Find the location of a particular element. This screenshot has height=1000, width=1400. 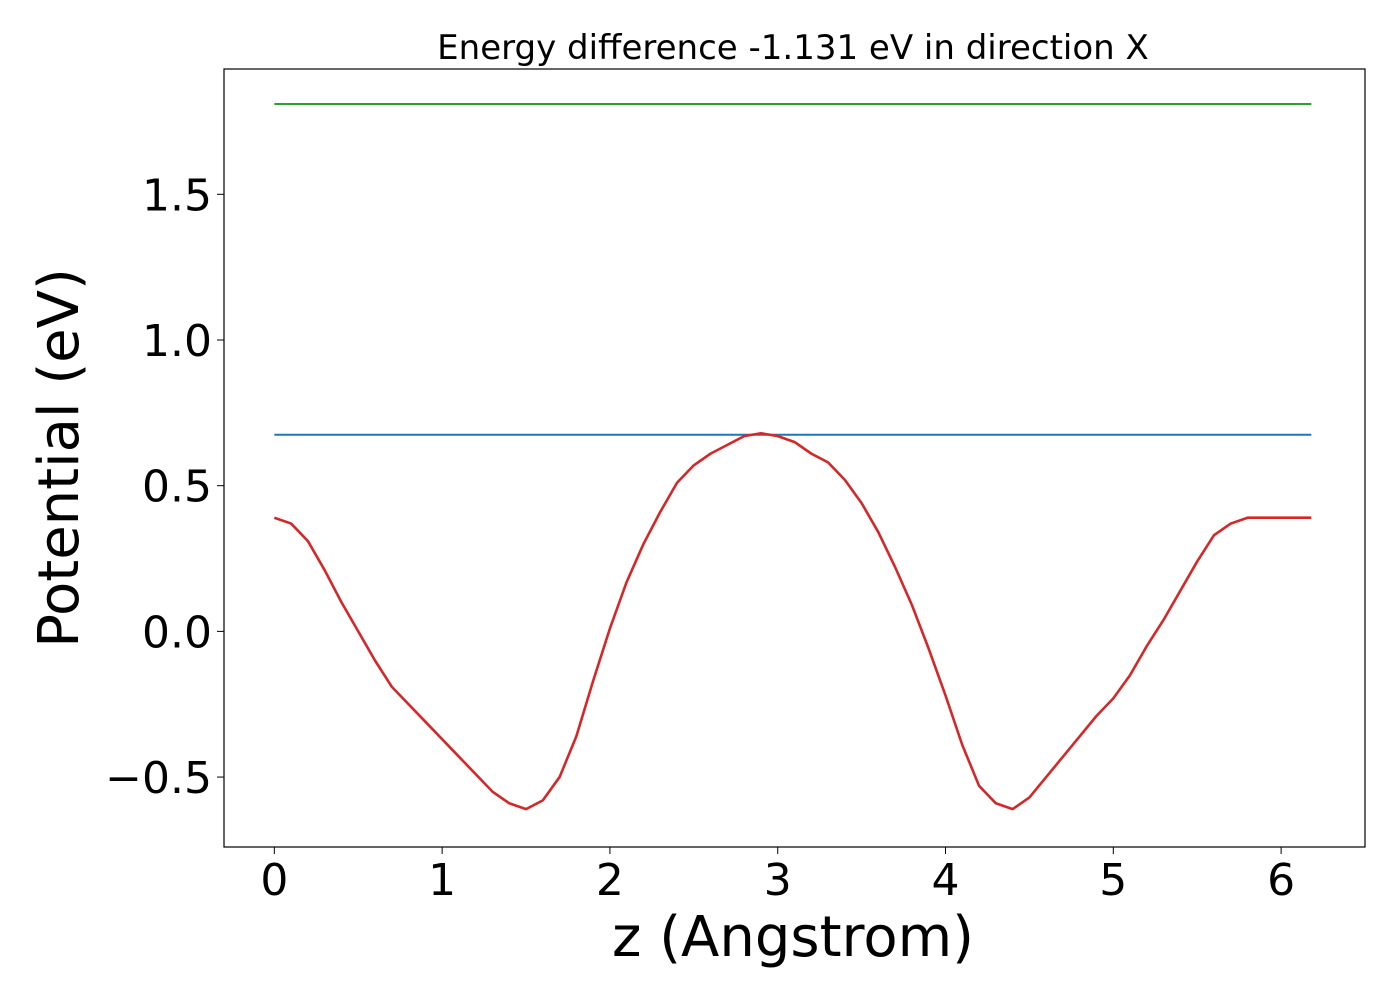

x-axis-label: z (Angstrom) is located at coordinates (793, 937).